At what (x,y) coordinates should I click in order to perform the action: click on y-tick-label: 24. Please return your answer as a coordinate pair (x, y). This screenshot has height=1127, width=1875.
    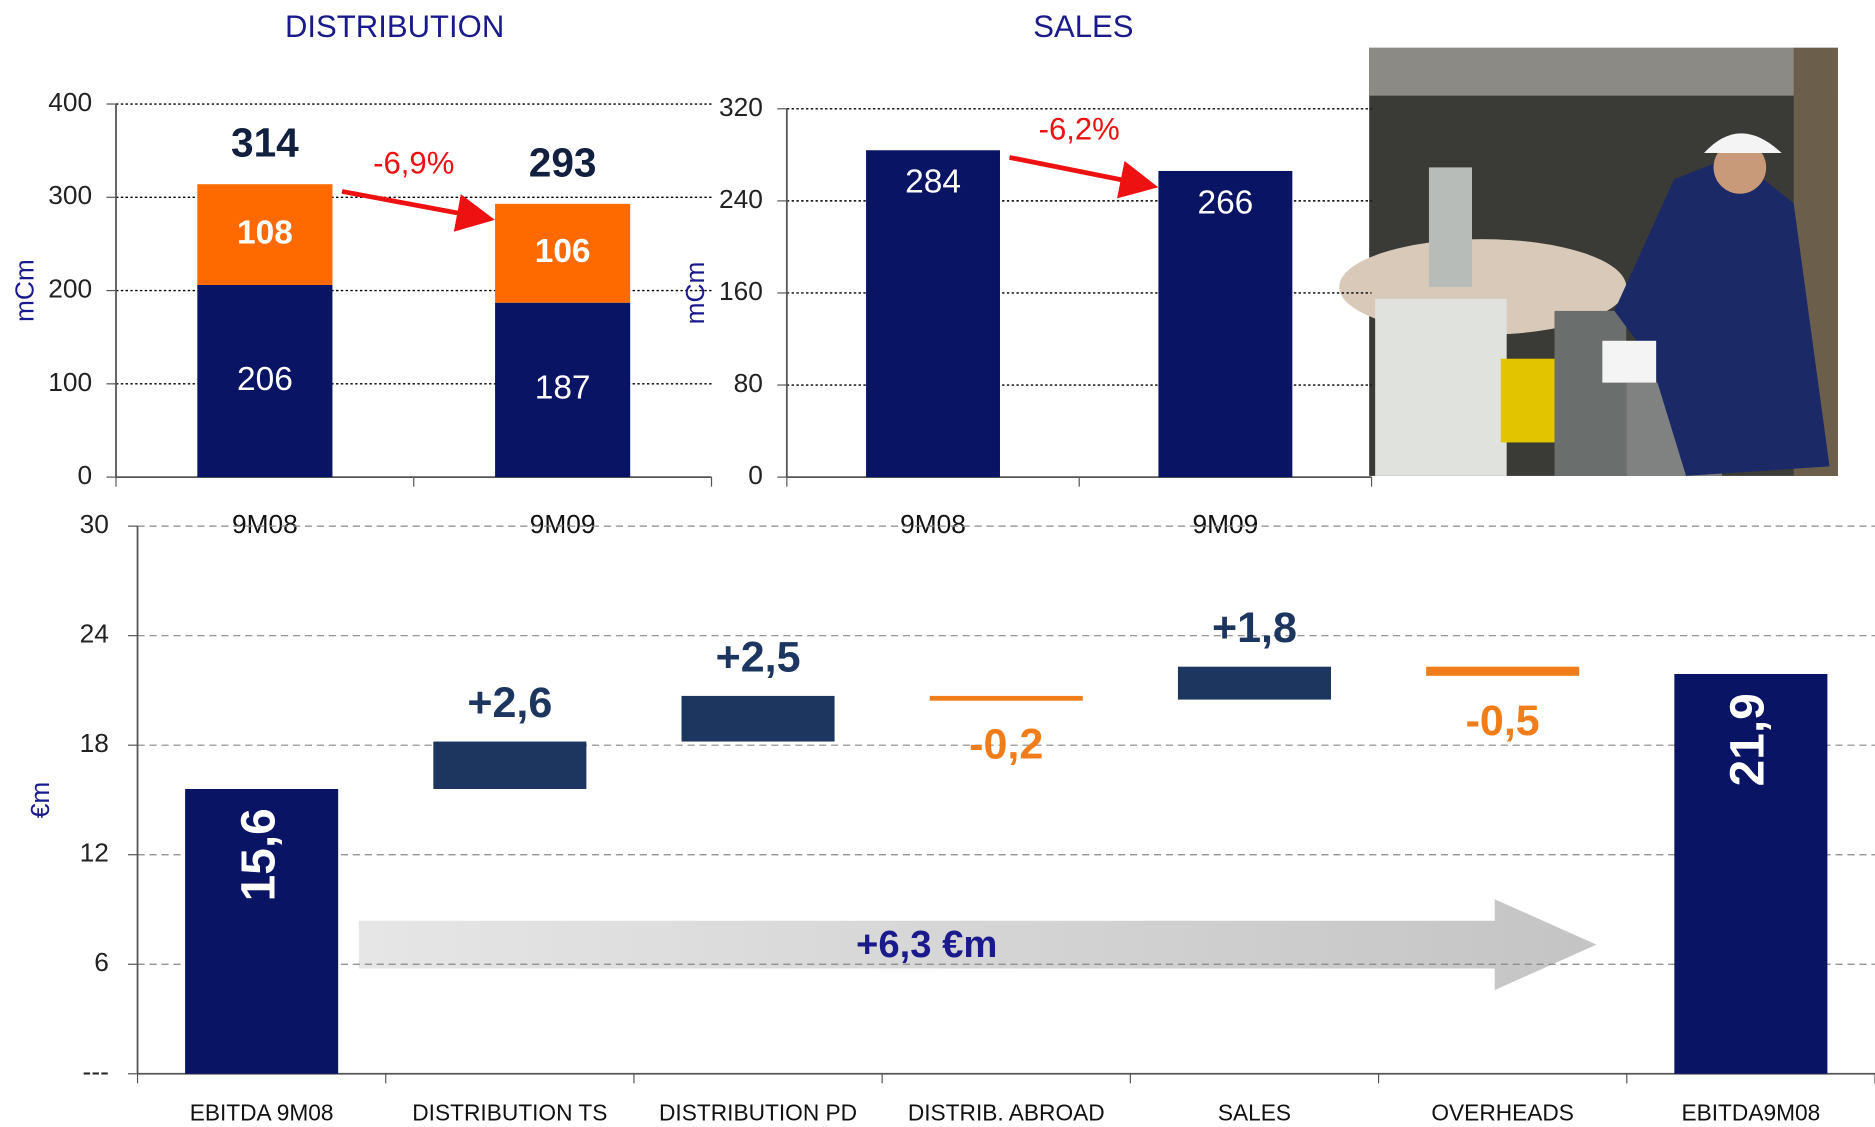
    Looking at the image, I should click on (94, 634).